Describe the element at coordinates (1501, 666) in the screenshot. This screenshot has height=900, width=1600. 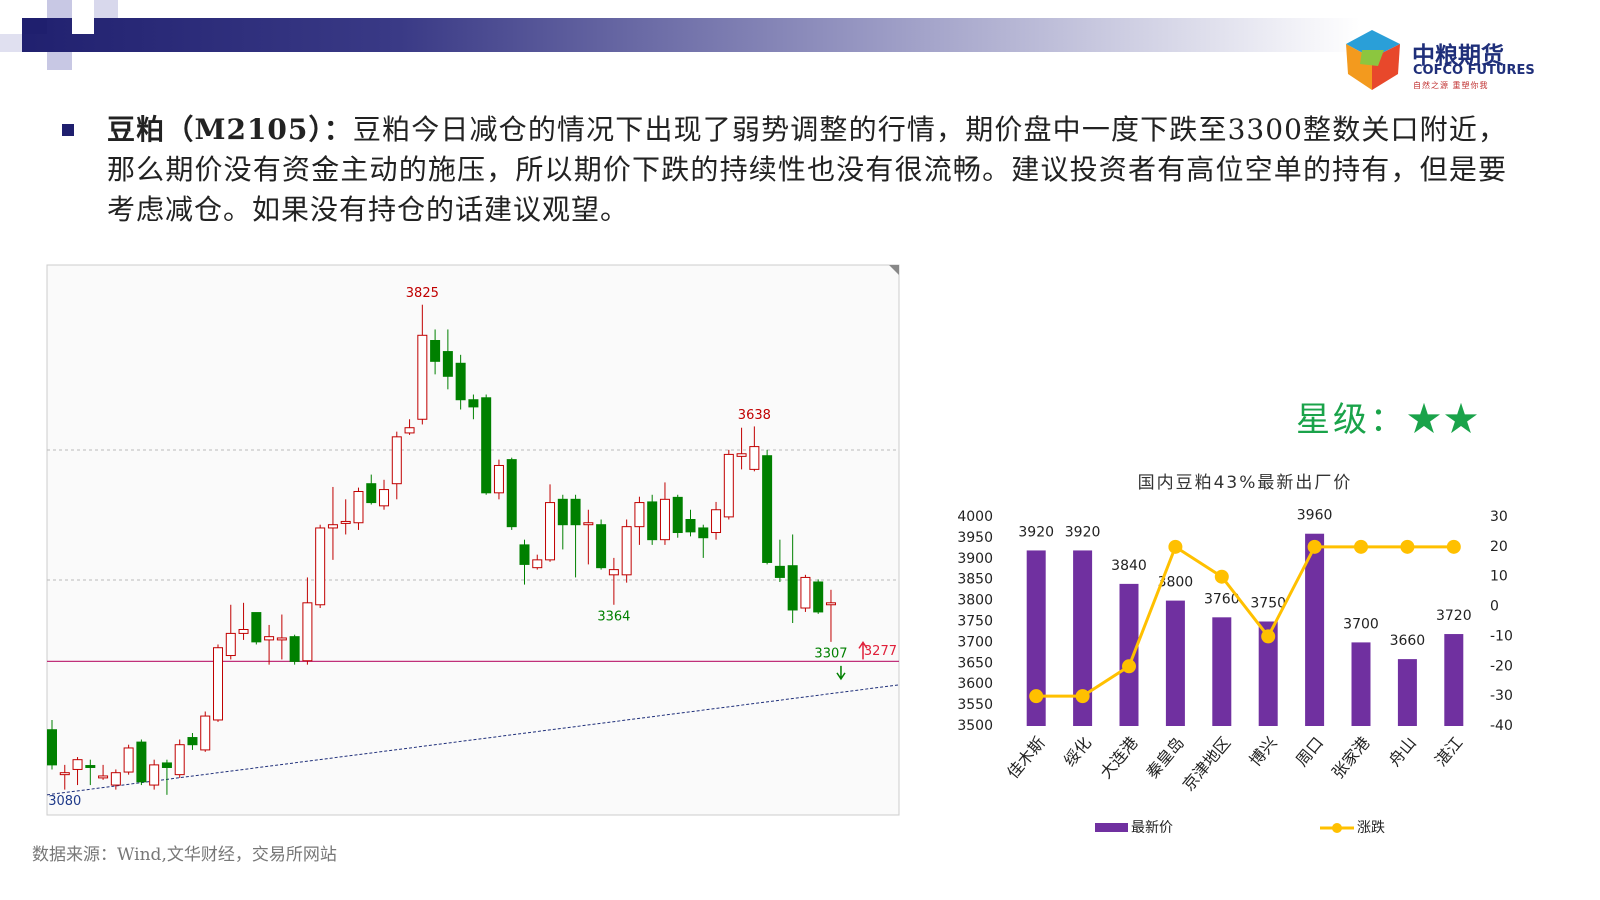
I see `y2-tick-label: -20` at that location.